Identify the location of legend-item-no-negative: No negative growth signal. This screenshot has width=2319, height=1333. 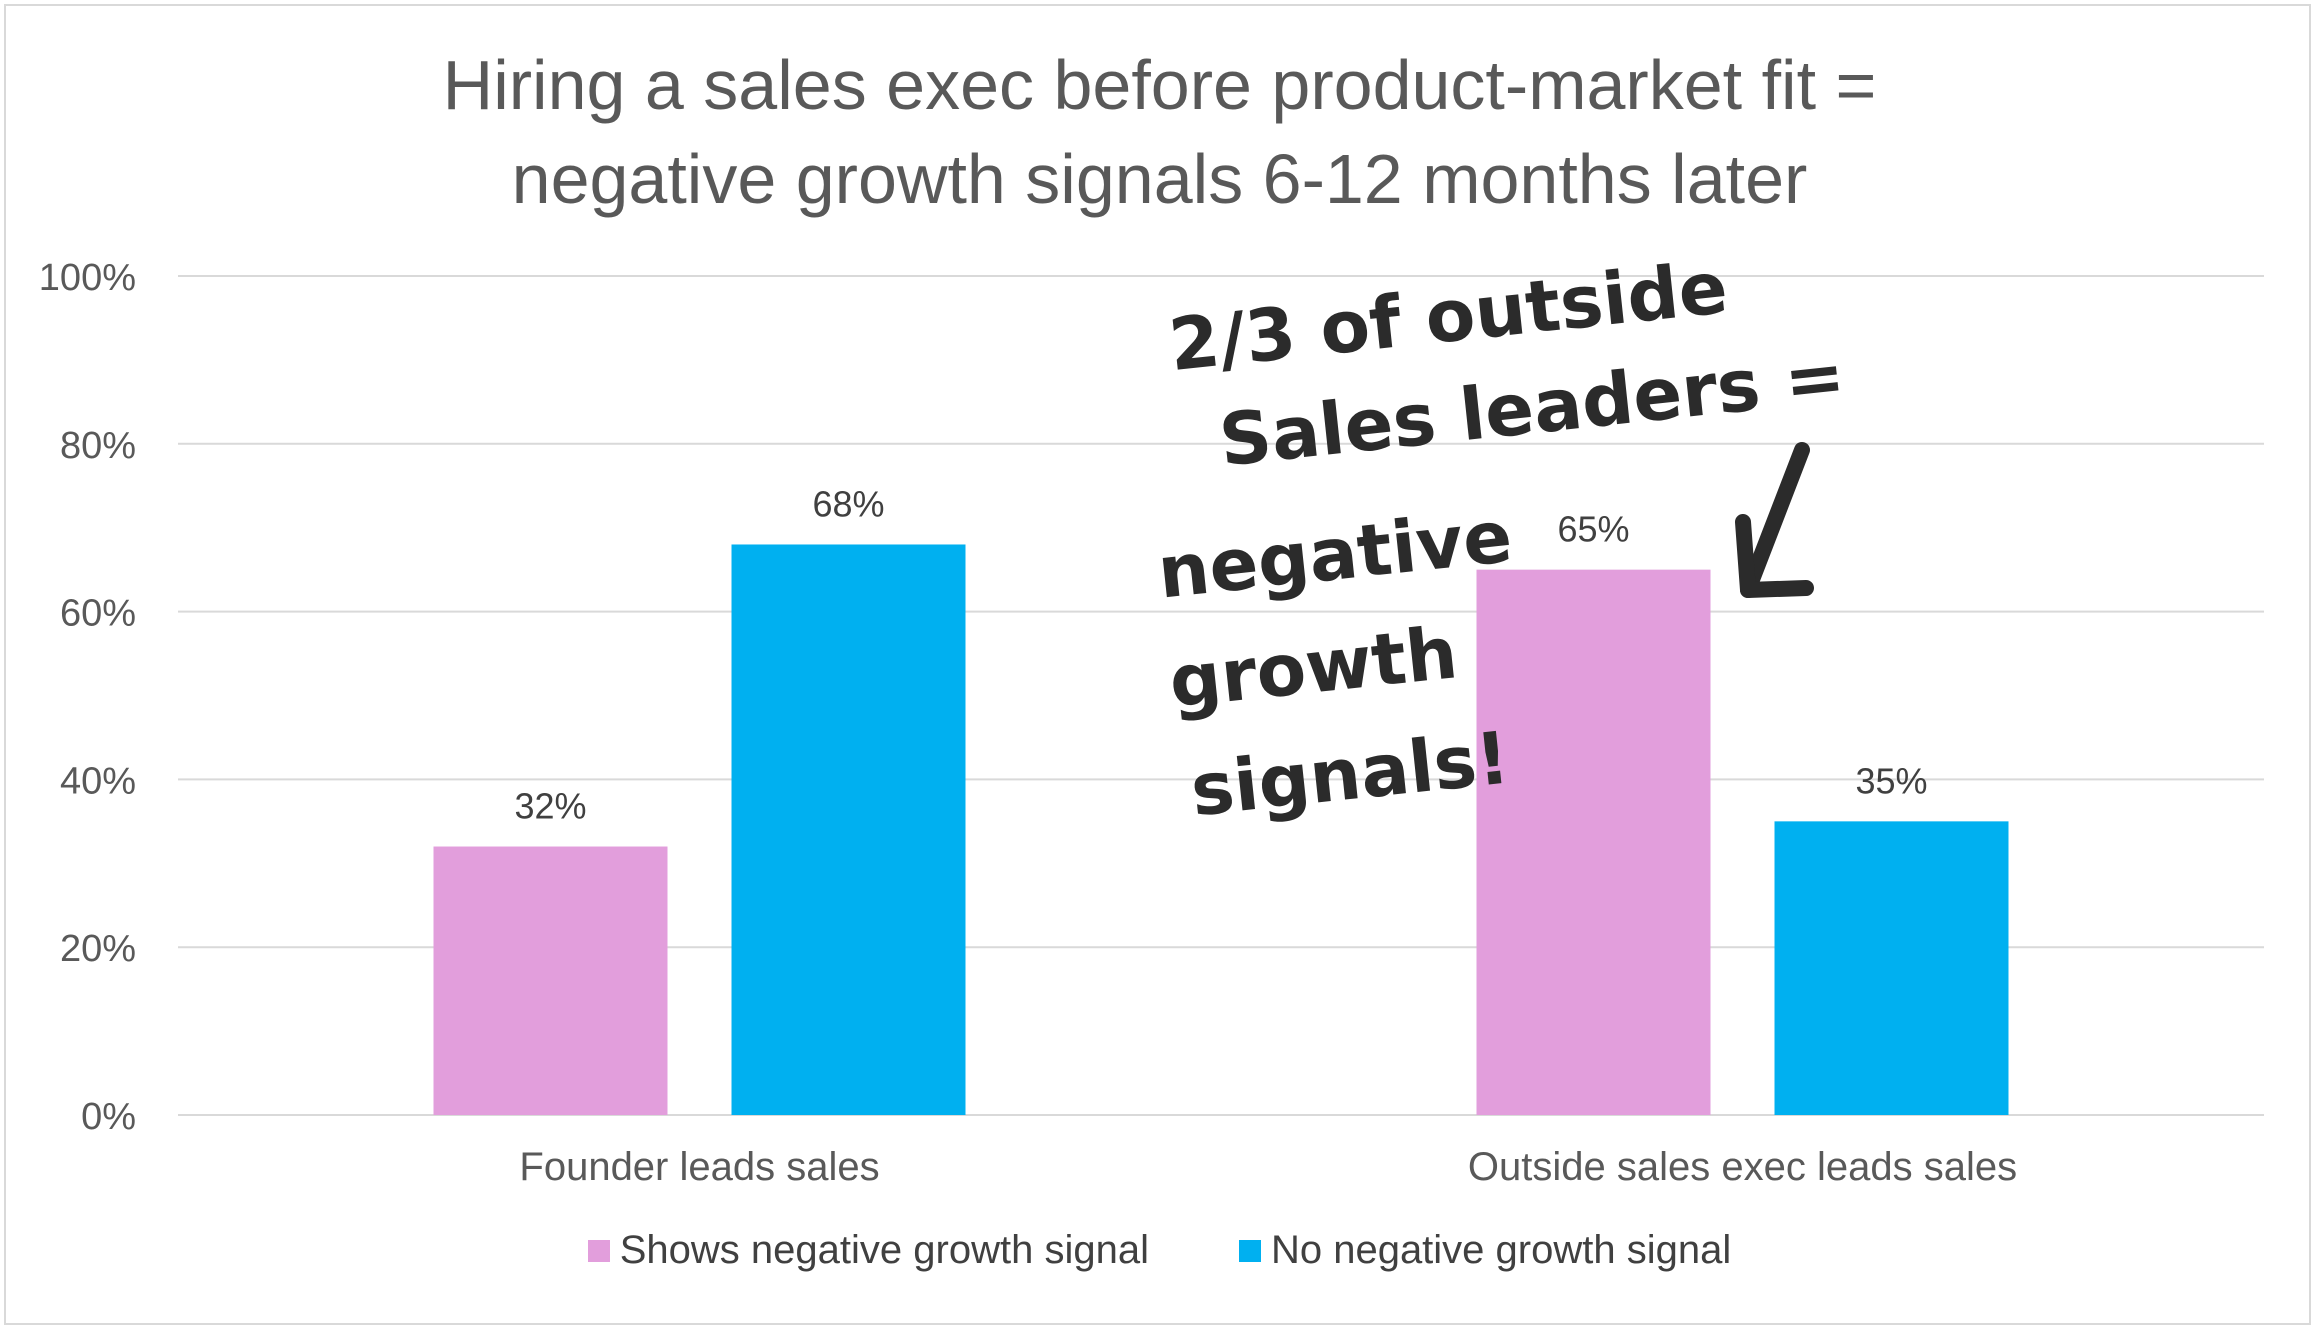
(1485, 1250).